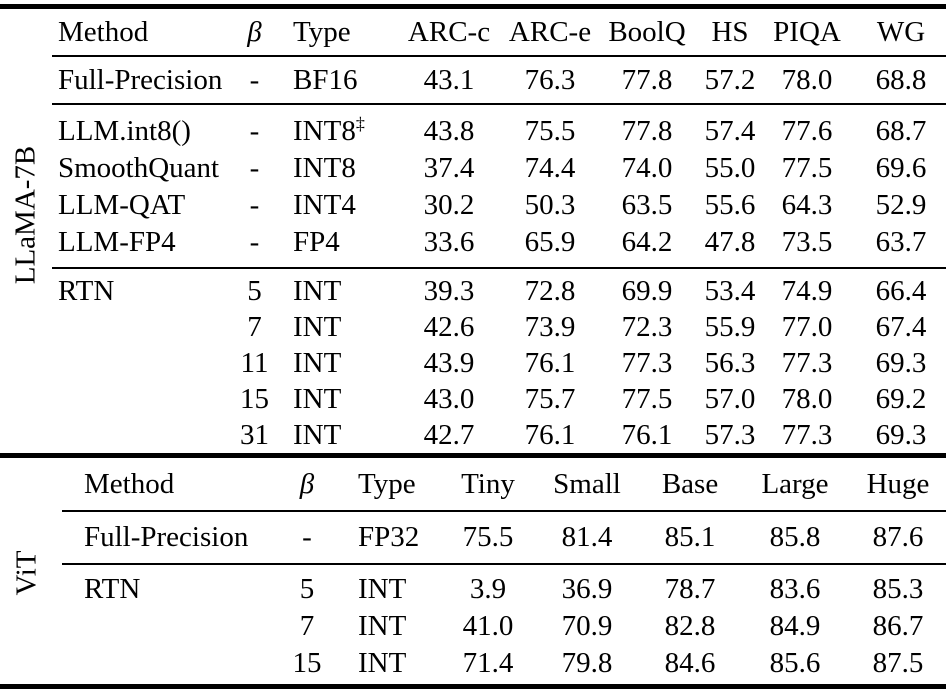 The image size is (946, 693). What do you see at coordinates (795, 626) in the screenshot?
I see `score-cell: 84.9` at bounding box center [795, 626].